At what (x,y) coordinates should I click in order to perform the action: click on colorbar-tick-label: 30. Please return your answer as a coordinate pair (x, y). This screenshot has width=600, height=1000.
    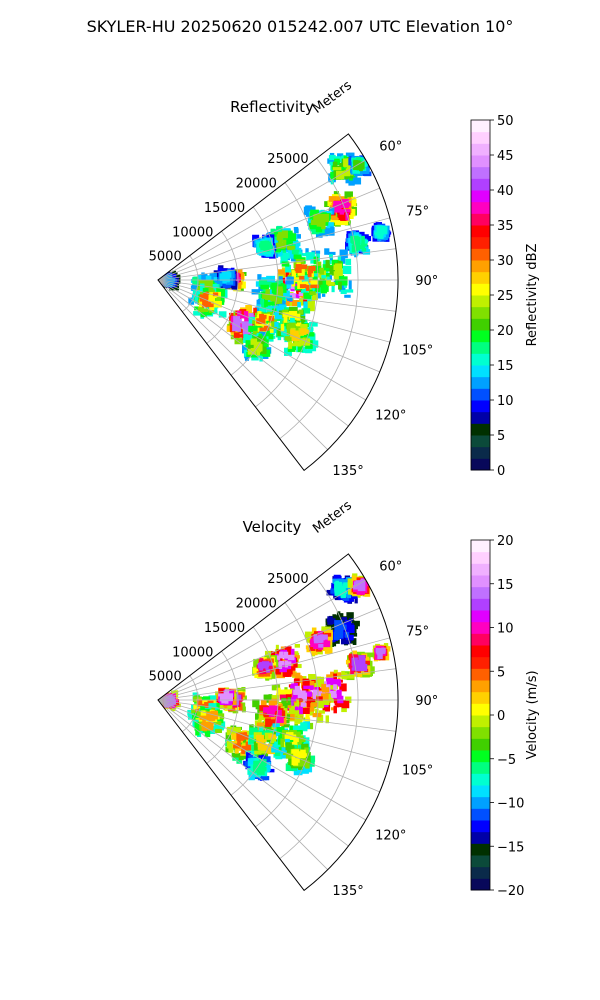
    Looking at the image, I should click on (505, 261).